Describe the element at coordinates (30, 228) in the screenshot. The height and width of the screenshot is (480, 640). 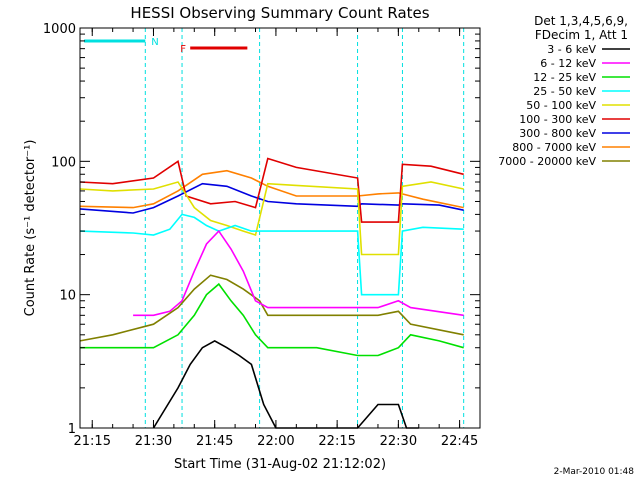
I see `y-axis-label: Count Rate (s⁻¹ detector⁻¹)` at that location.